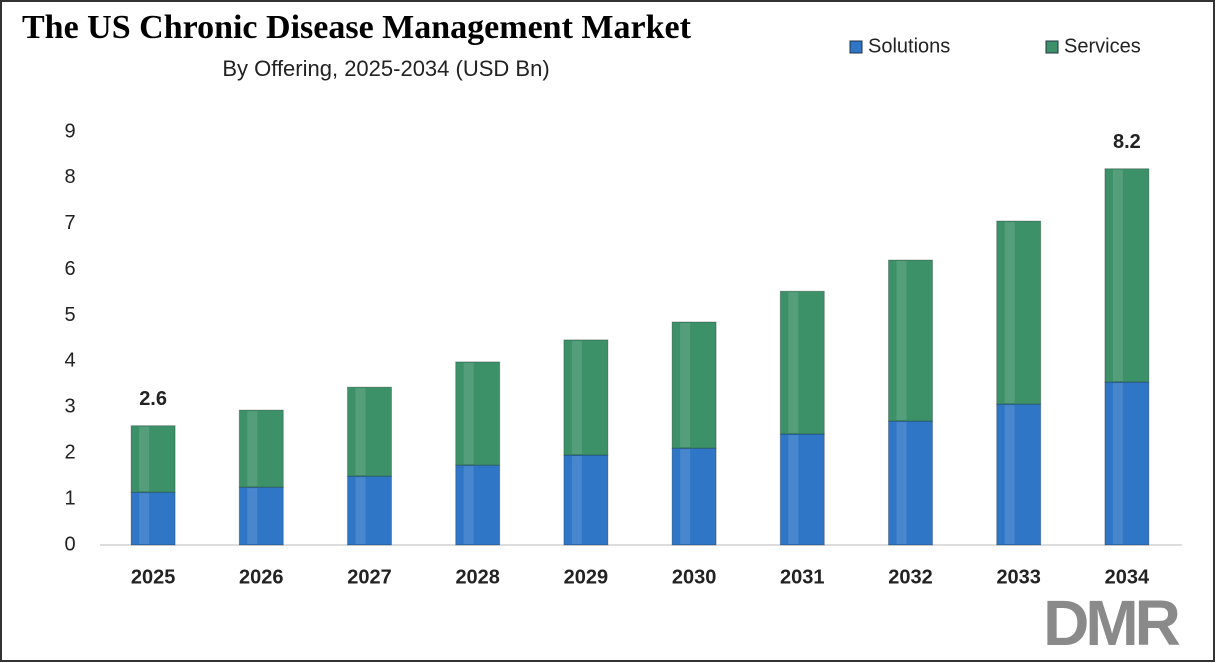 This screenshot has width=1216, height=663. Describe the element at coordinates (69, 131) in the screenshot. I see `y-tick-label: 9` at that location.